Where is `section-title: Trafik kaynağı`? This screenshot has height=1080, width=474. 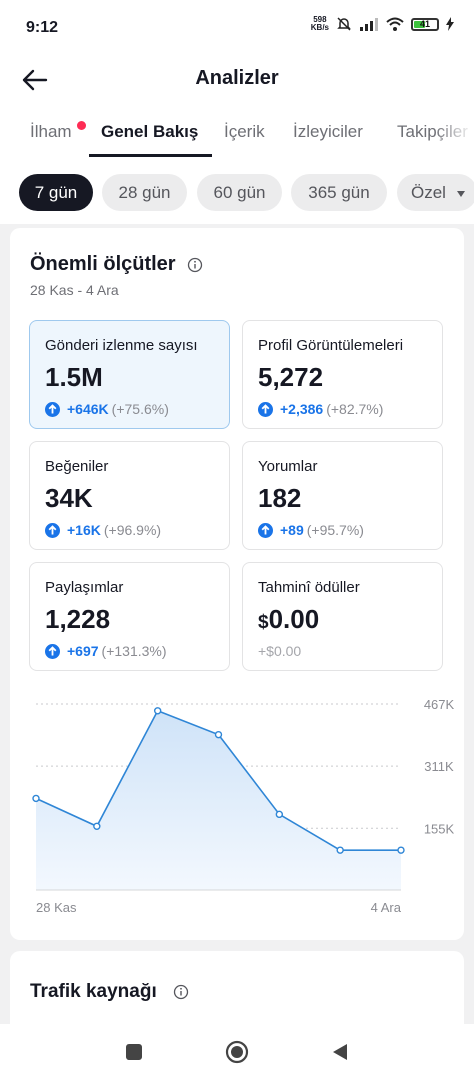
section-title: Trafik kaynağı is located at coordinates (93, 991).